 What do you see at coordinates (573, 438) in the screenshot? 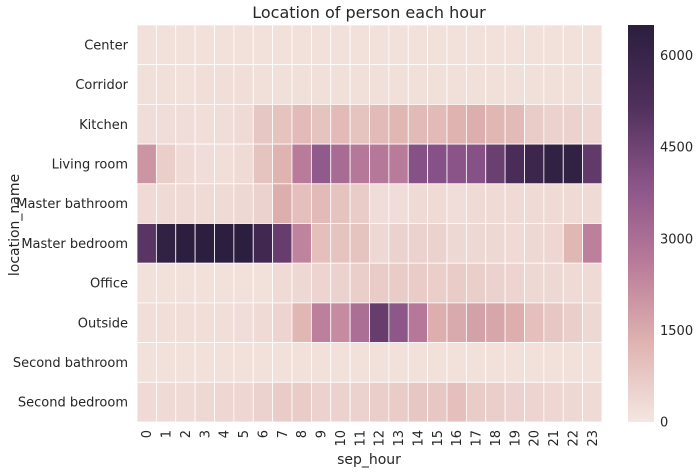
I see `x-tick-label: 22` at bounding box center [573, 438].